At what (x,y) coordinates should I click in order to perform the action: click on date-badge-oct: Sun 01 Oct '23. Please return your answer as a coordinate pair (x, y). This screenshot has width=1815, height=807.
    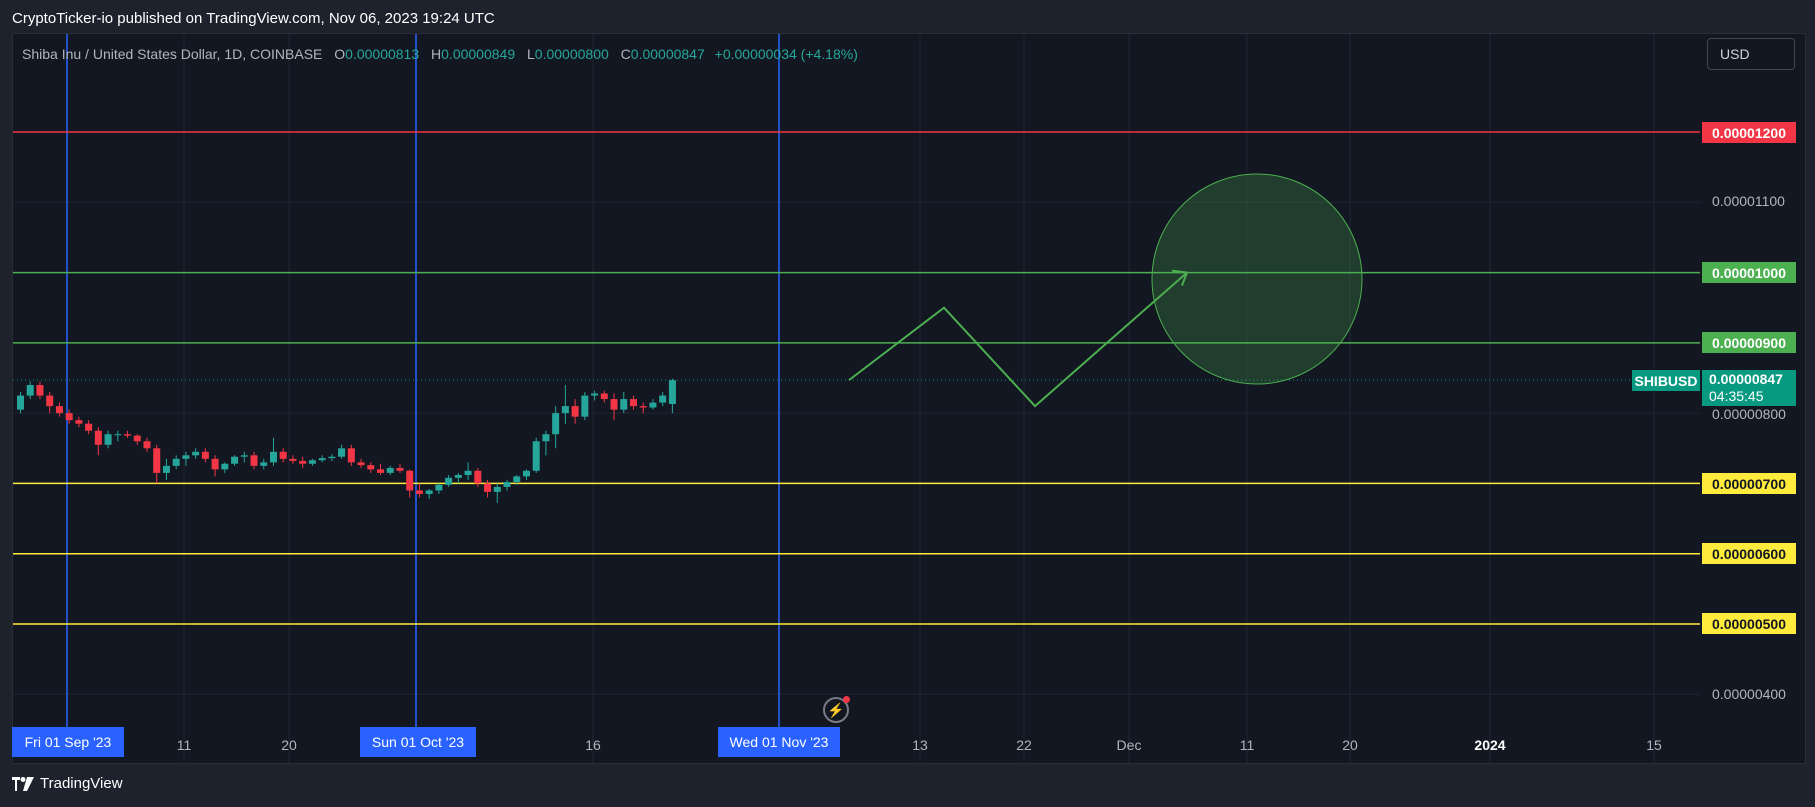
    Looking at the image, I should click on (418, 742).